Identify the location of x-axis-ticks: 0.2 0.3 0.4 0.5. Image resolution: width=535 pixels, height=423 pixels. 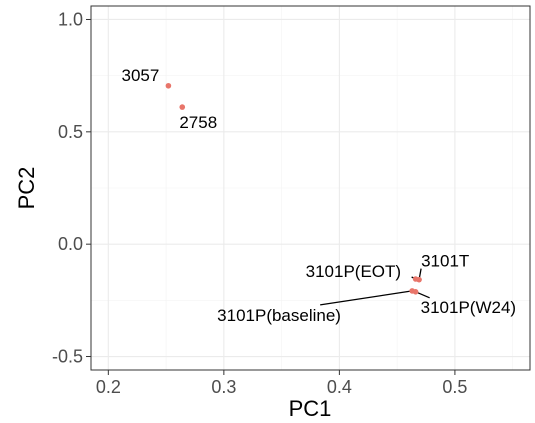
(281, 383).